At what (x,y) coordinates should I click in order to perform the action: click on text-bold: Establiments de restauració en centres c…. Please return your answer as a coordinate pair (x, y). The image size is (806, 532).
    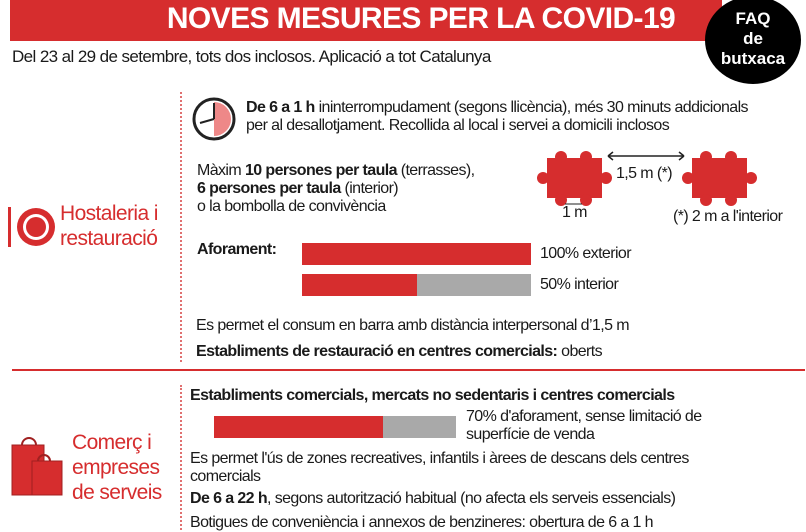
    Looking at the image, I should click on (377, 351).